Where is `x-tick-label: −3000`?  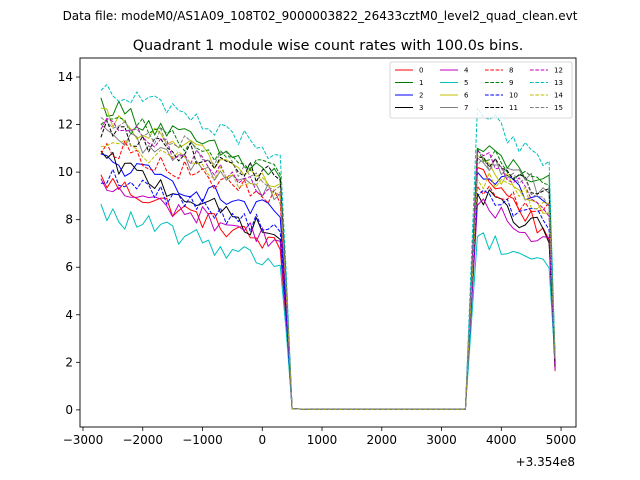 x-tick-label: −3000 is located at coordinates (83, 440).